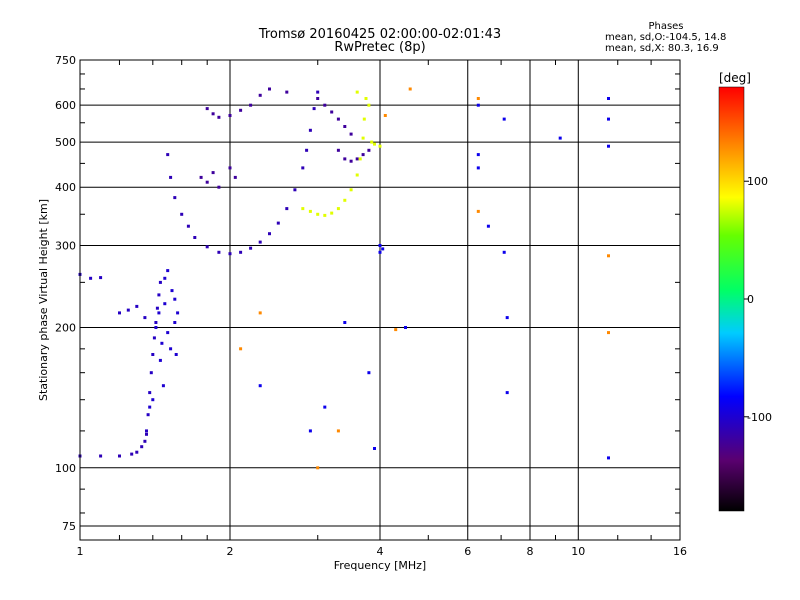  Describe the element at coordinates (80, 551) in the screenshot. I see `x-tick-label: 1` at that location.